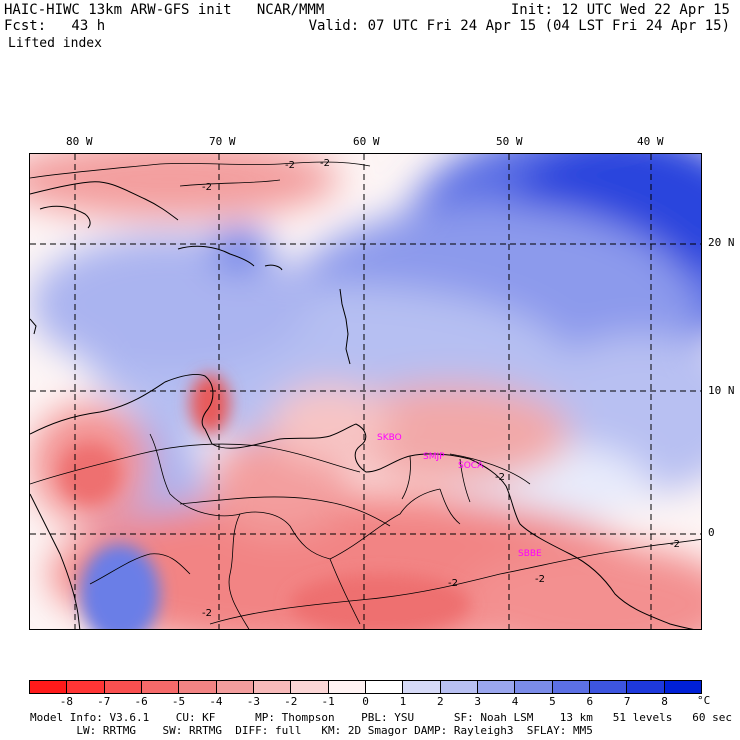 The image size is (740, 740). Describe the element at coordinates (66, 701) in the screenshot. I see `colorbar-label: -8` at that location.